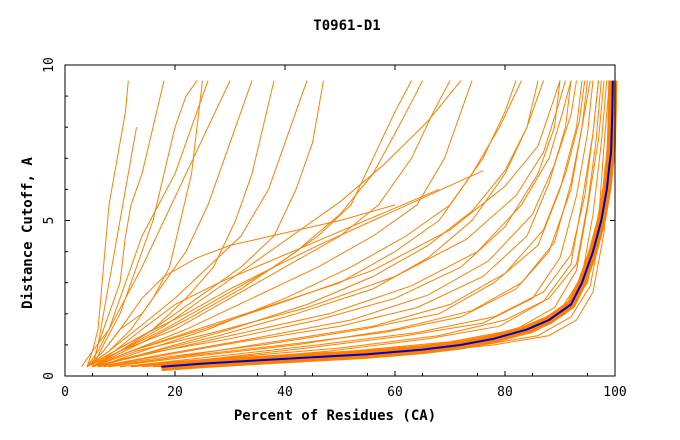 The height and width of the screenshot is (440, 680). What do you see at coordinates (49, 221) in the screenshot?
I see `y-tick-label: 5` at bounding box center [49, 221].